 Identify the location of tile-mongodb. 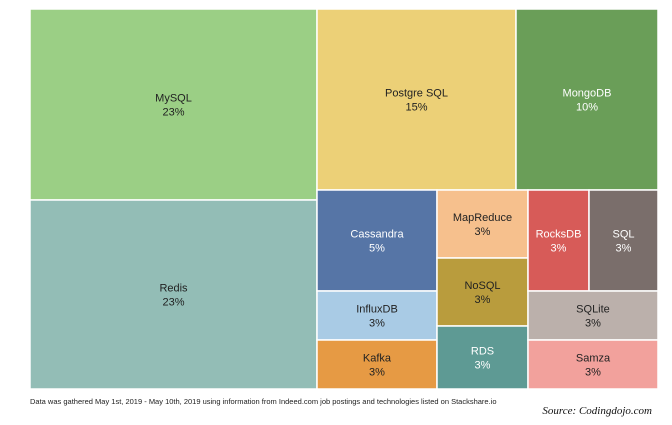
(587, 99).